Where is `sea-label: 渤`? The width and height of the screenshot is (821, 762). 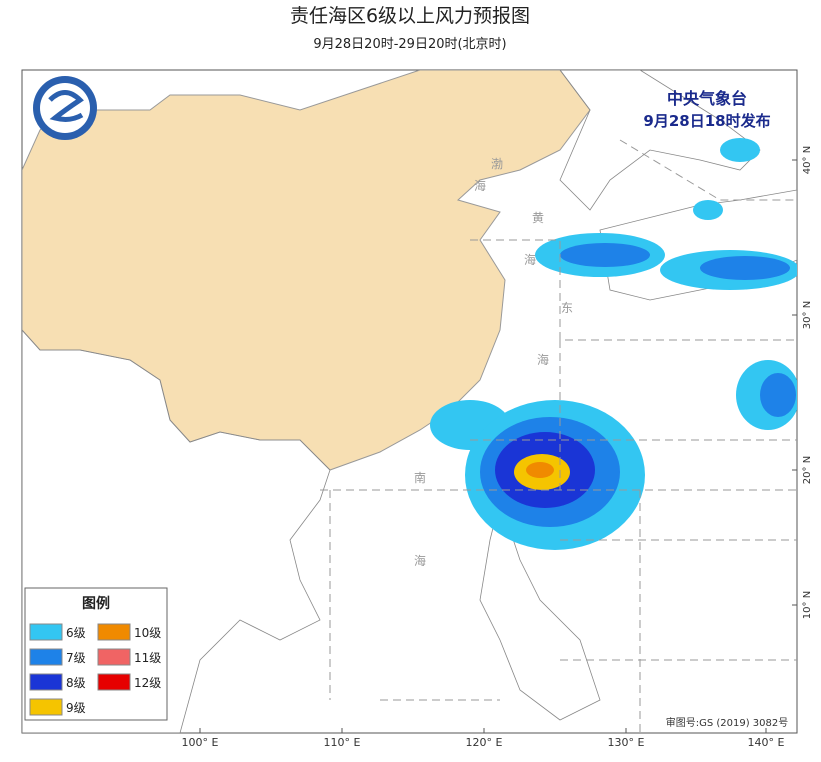
sea-label: 渤 is located at coordinates (497, 164).